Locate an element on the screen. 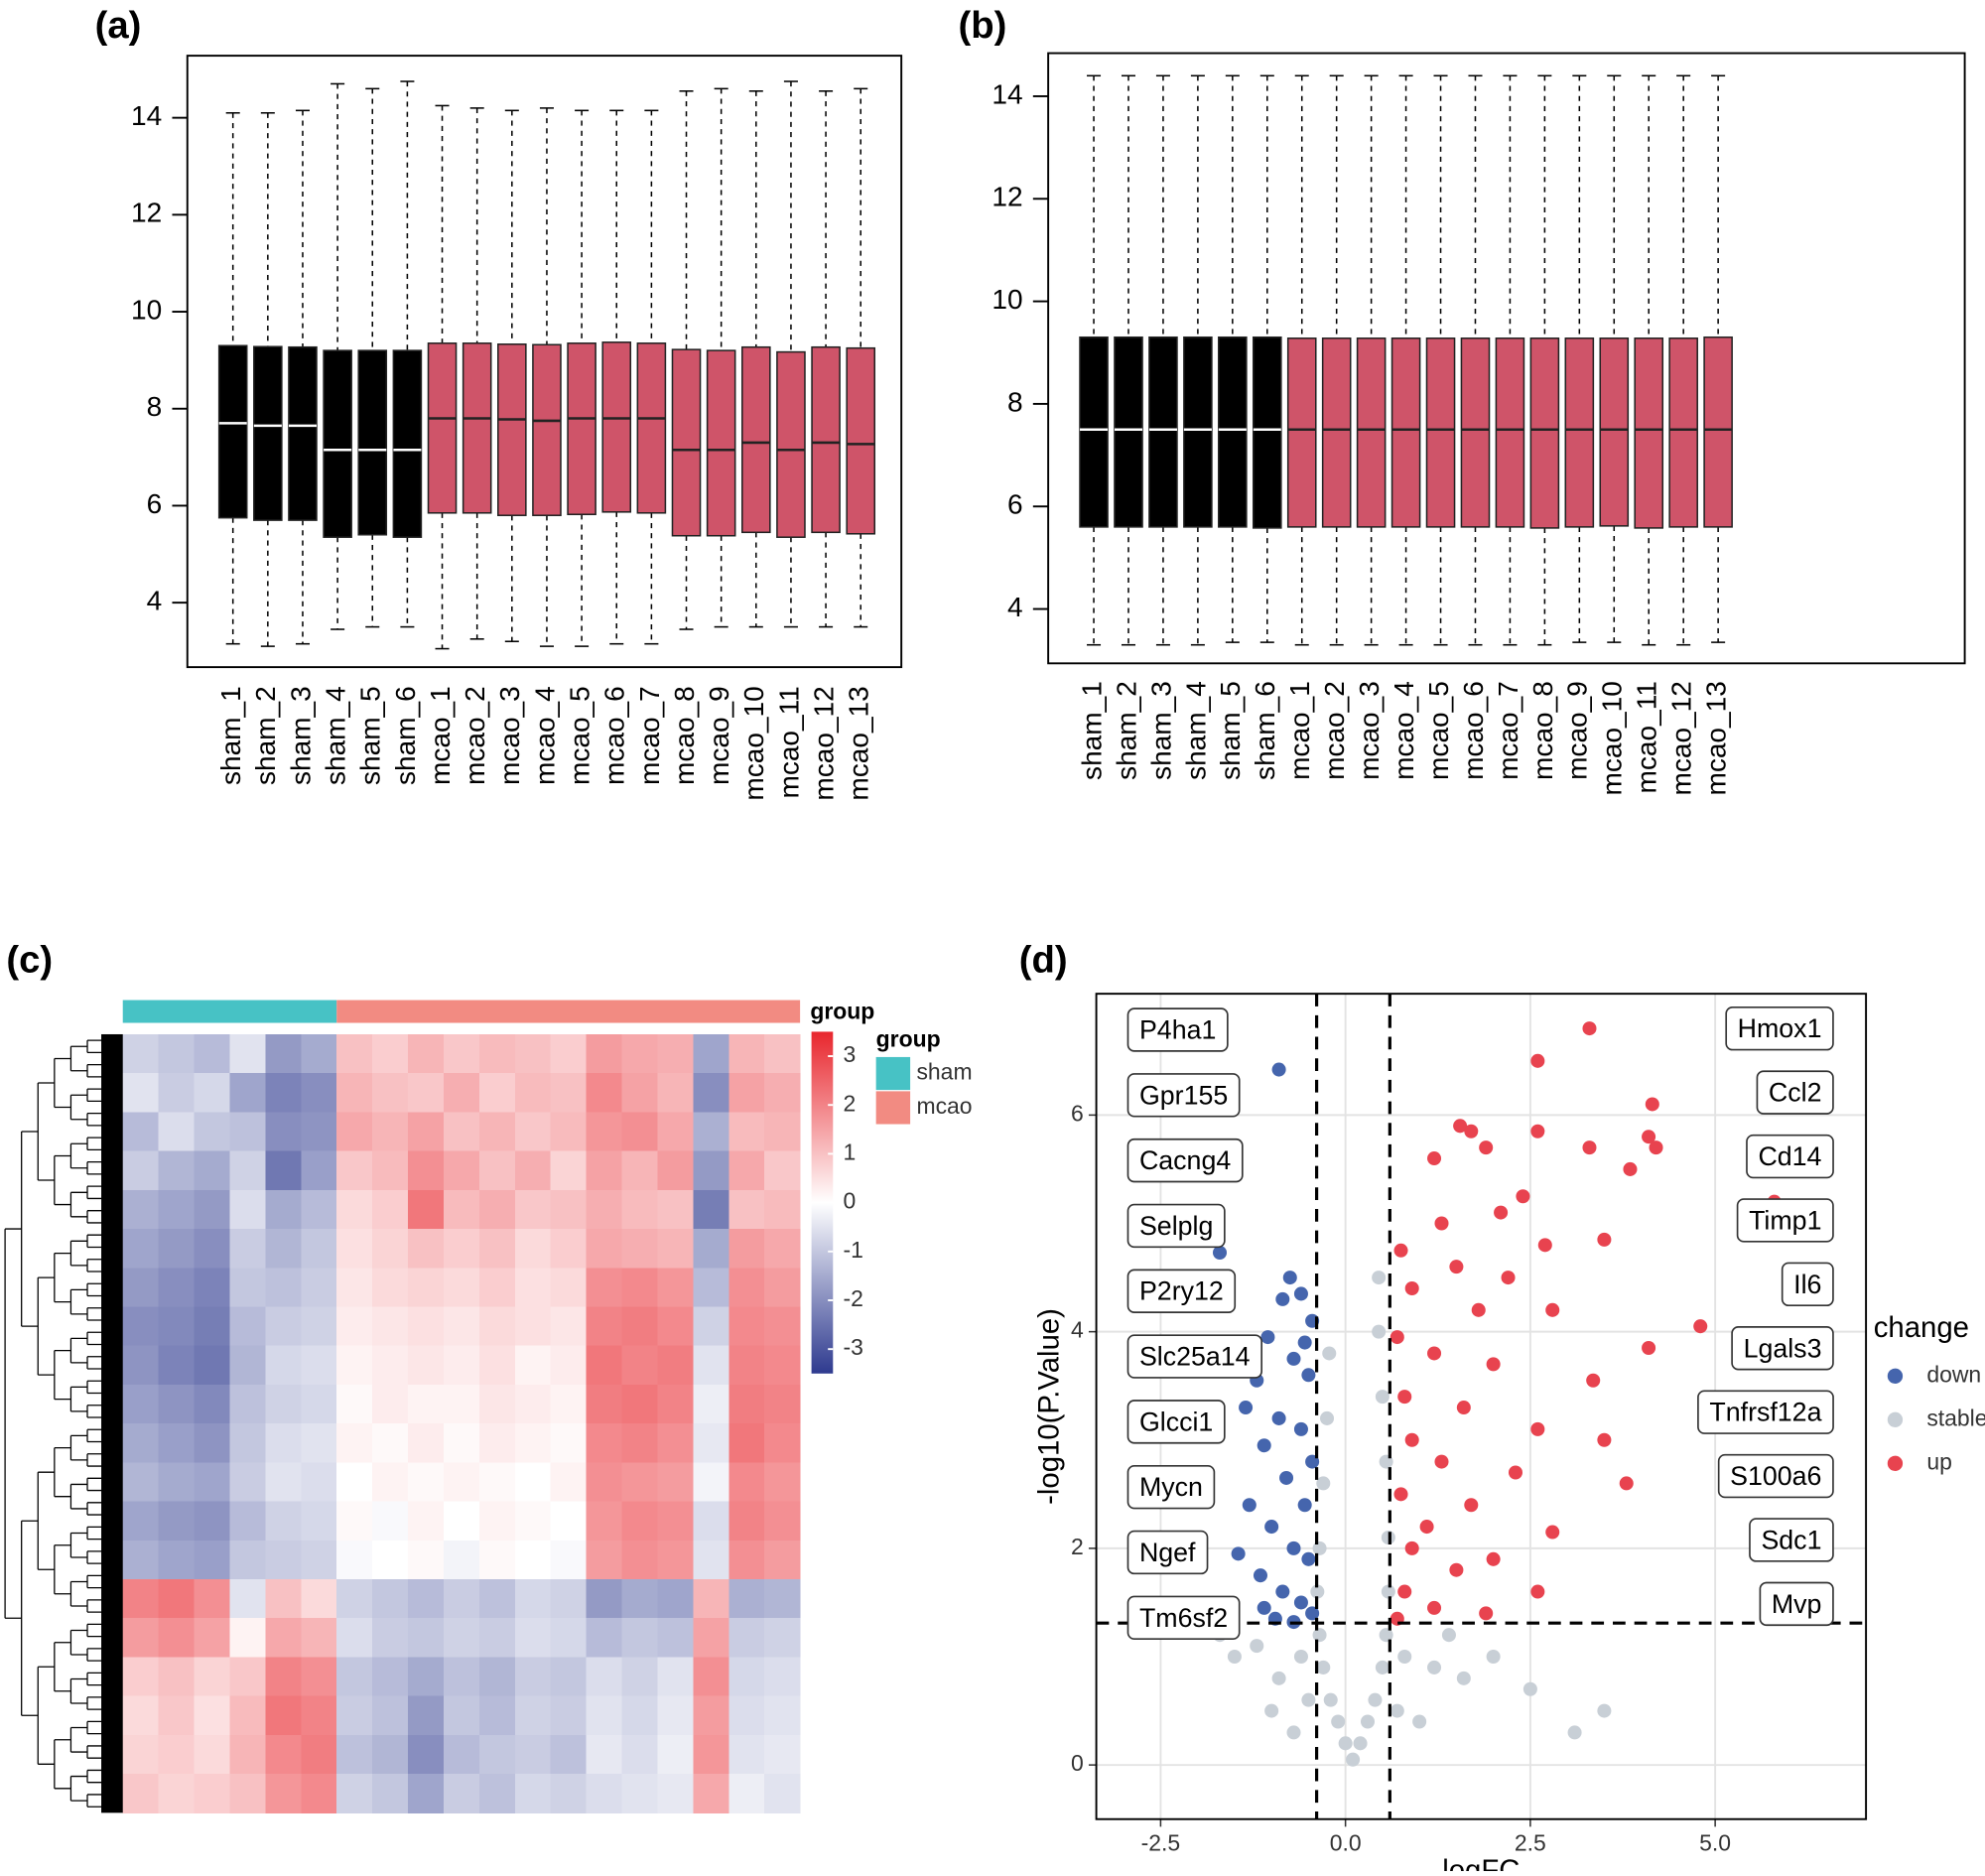 The width and height of the screenshot is (1985, 1876). y-tick-label: 14 is located at coordinates (1007, 93).